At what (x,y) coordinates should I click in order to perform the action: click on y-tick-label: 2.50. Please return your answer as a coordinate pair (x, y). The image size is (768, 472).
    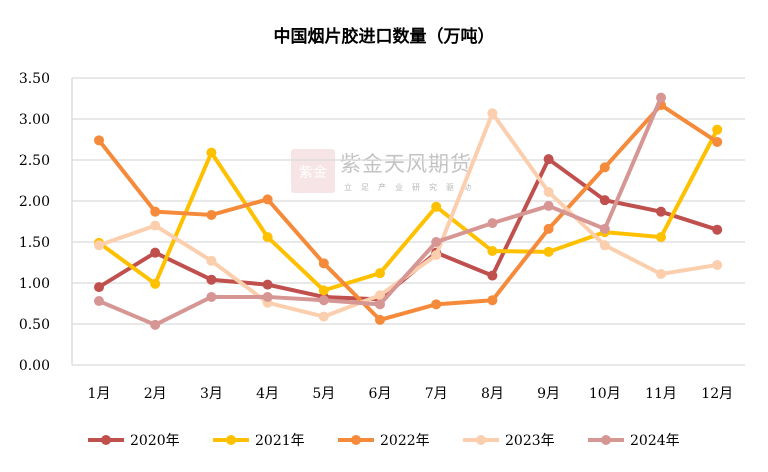
    Looking at the image, I should click on (34, 161).